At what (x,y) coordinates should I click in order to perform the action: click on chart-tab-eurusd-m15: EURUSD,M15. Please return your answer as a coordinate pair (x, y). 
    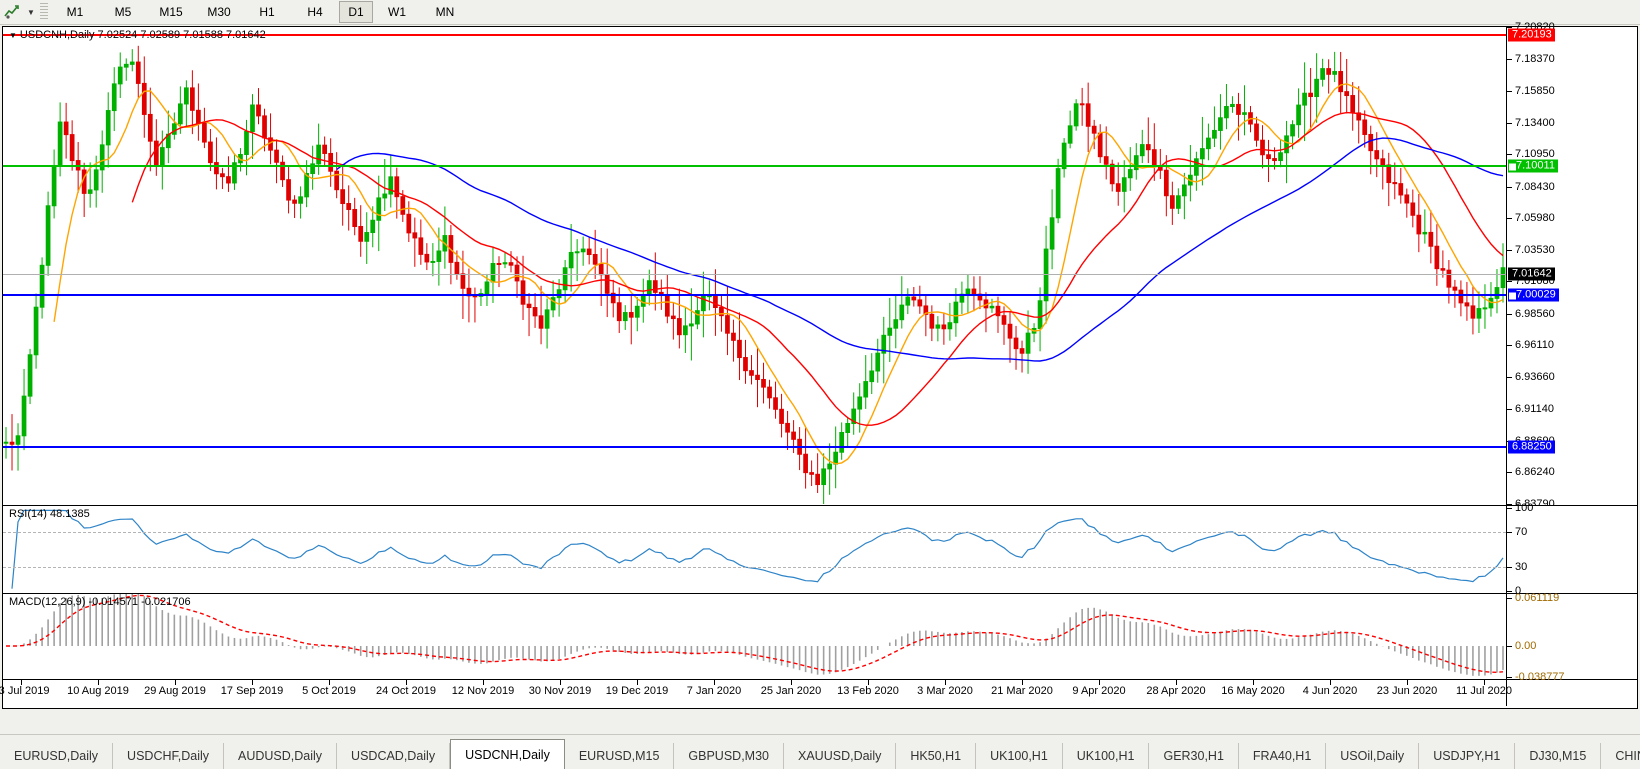
    Looking at the image, I should click on (620, 756).